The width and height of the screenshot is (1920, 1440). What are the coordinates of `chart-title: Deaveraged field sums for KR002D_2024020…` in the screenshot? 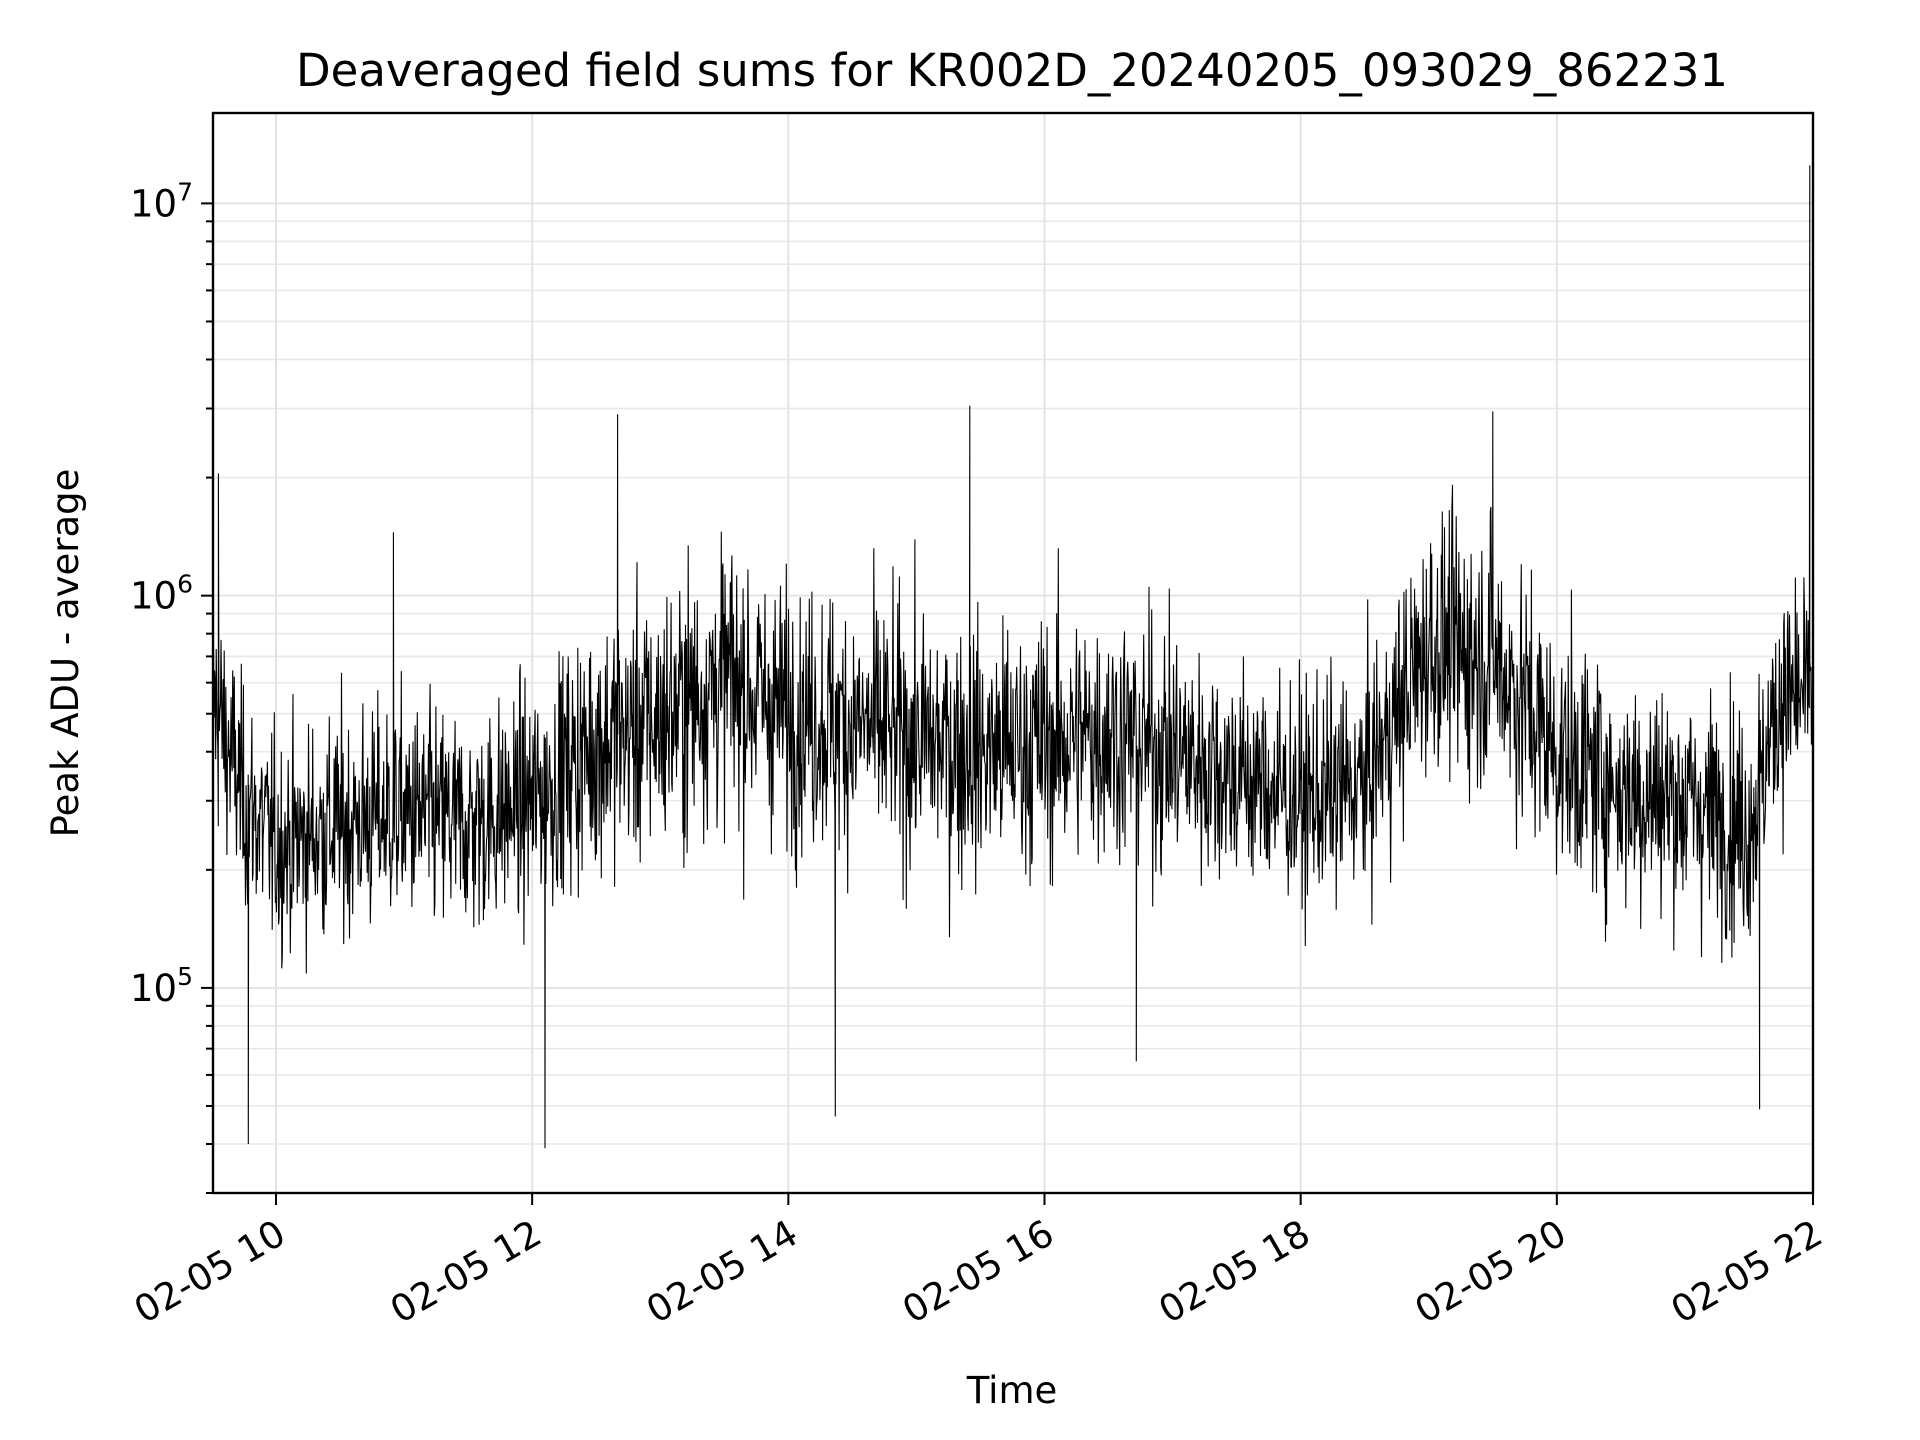 It's located at (1012, 70).